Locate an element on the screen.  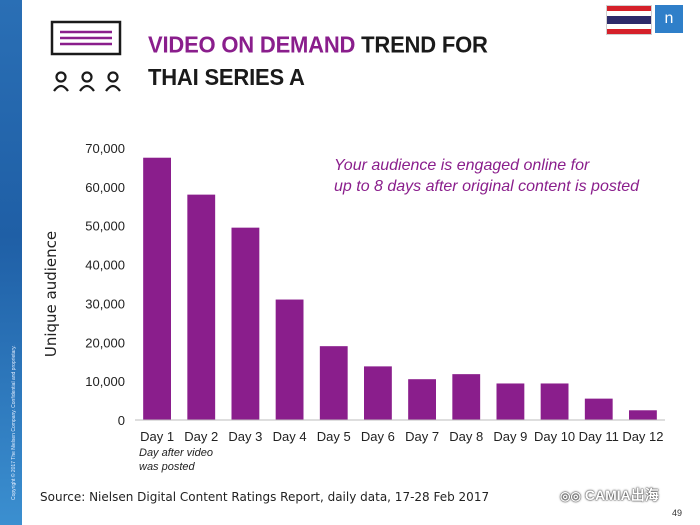
page-number: 49 is located at coordinates (677, 513).